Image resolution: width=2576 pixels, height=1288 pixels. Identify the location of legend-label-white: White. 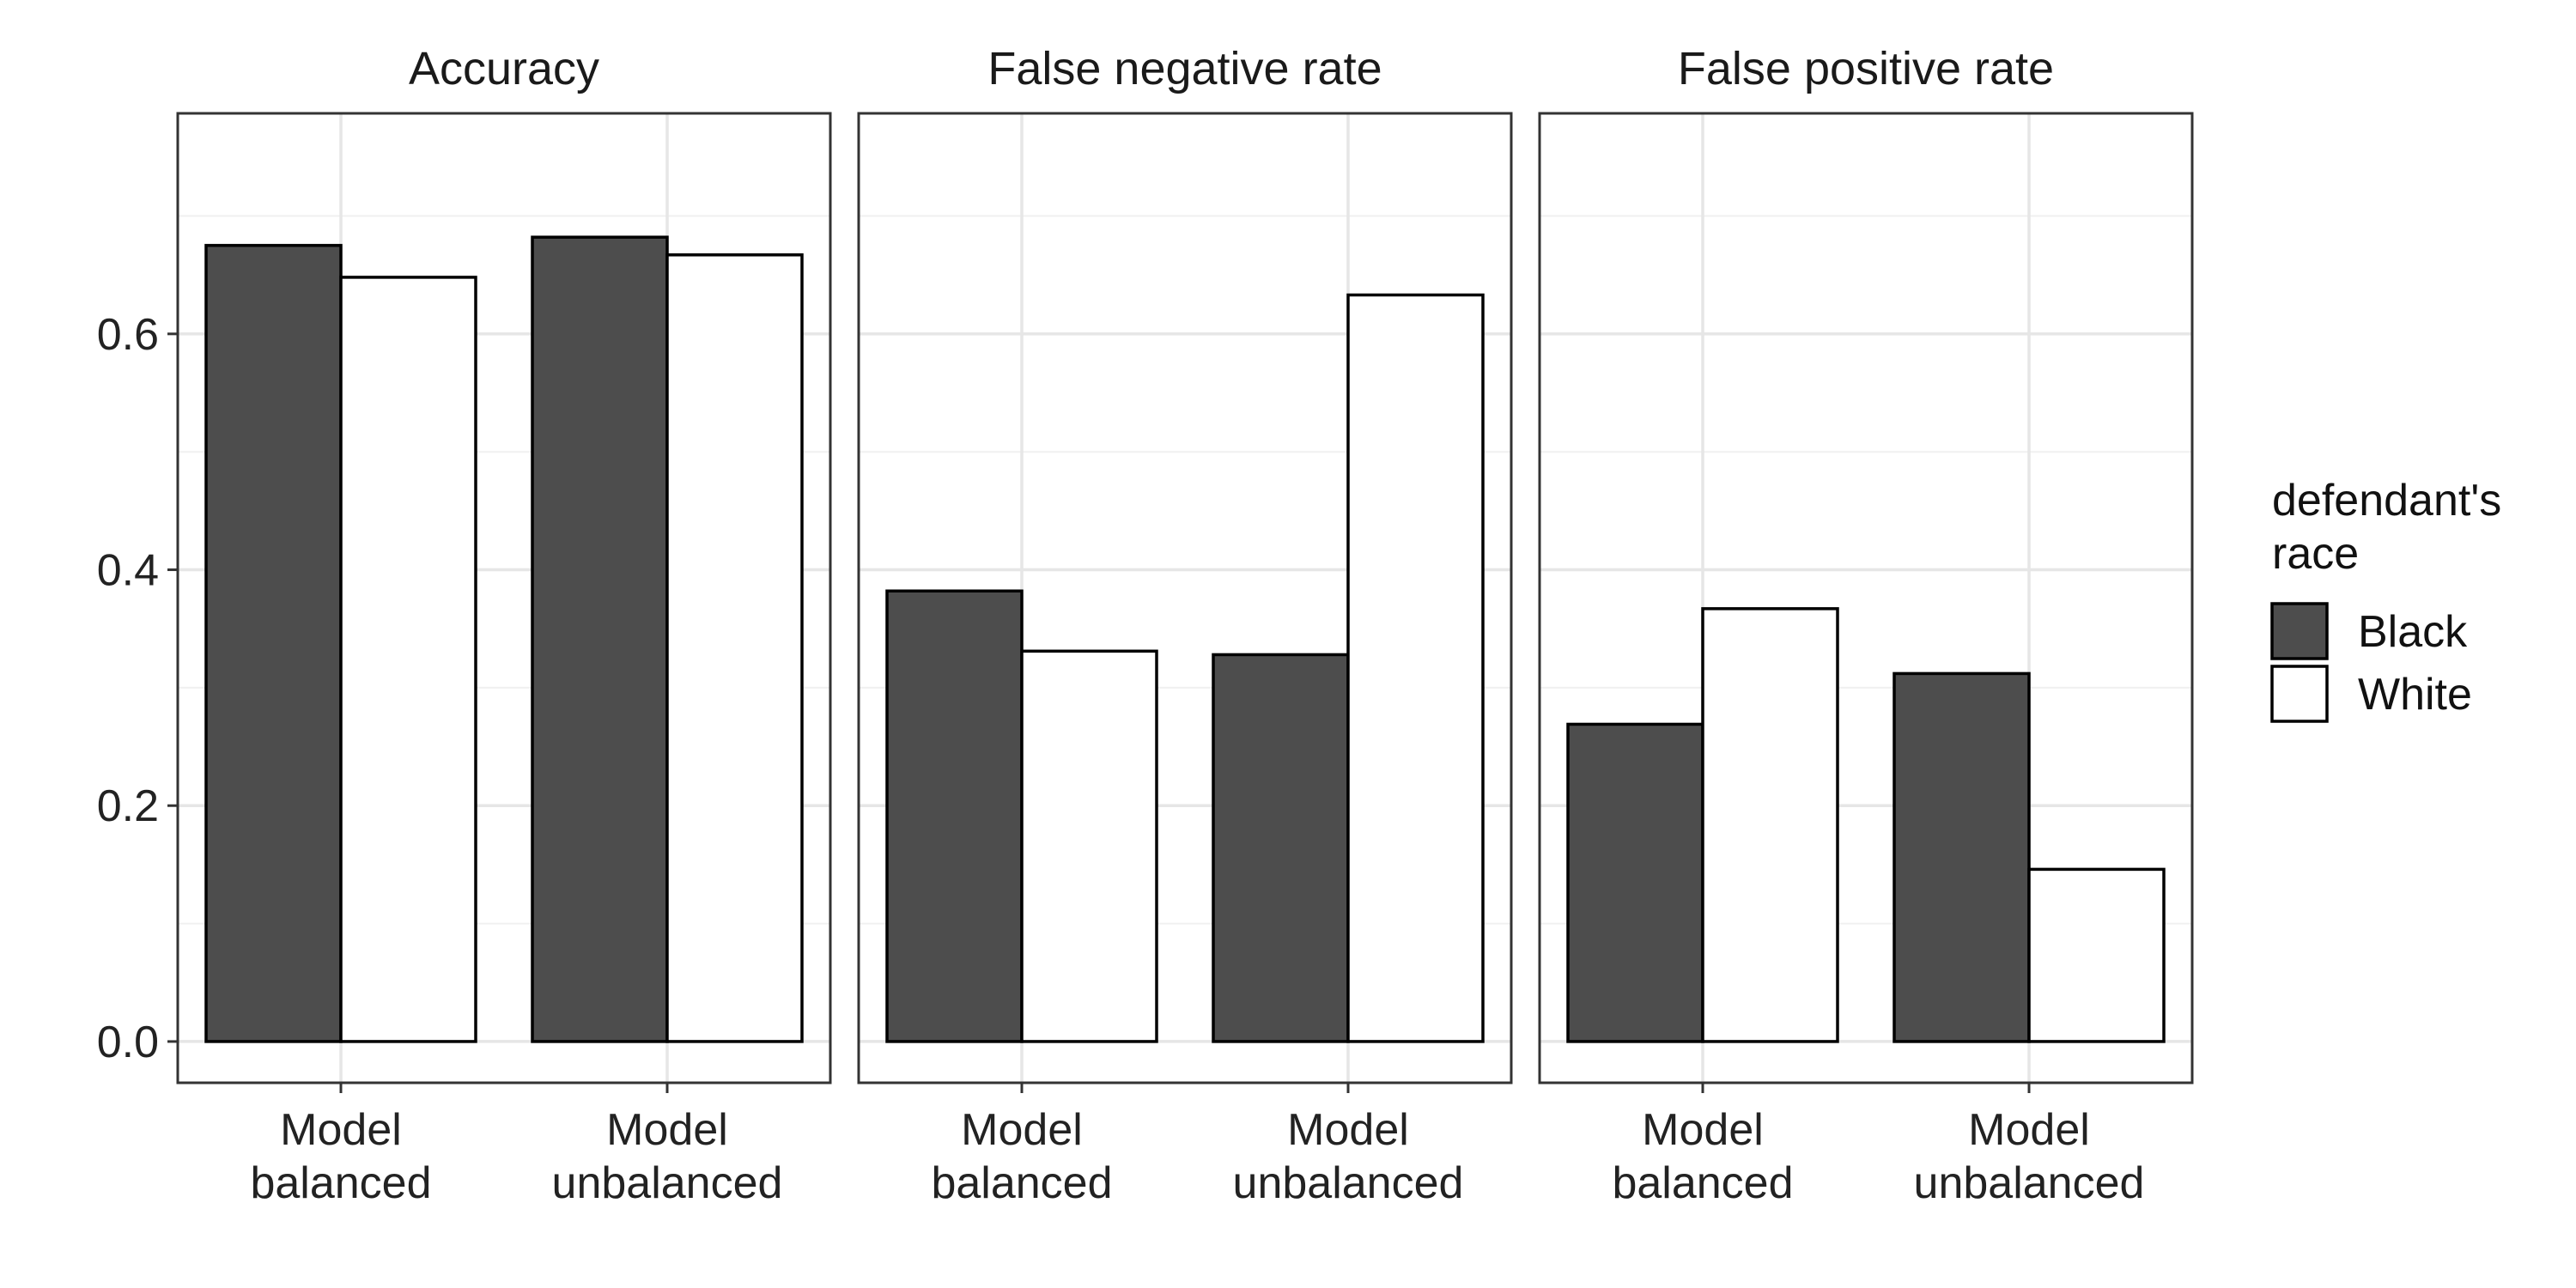
(2415, 695).